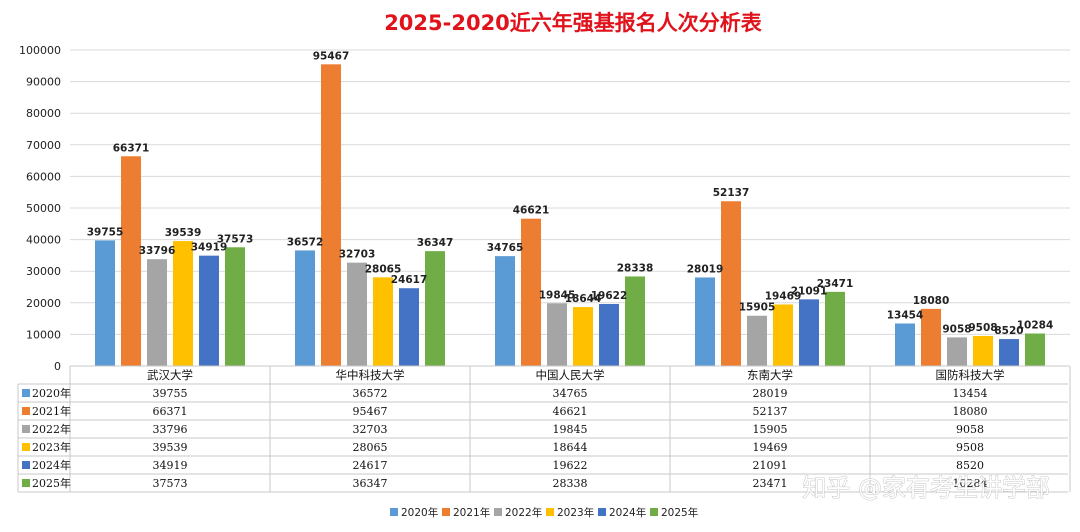 The image size is (1080, 532). What do you see at coordinates (435, 243) in the screenshot?
I see `data-label: 36347` at bounding box center [435, 243].